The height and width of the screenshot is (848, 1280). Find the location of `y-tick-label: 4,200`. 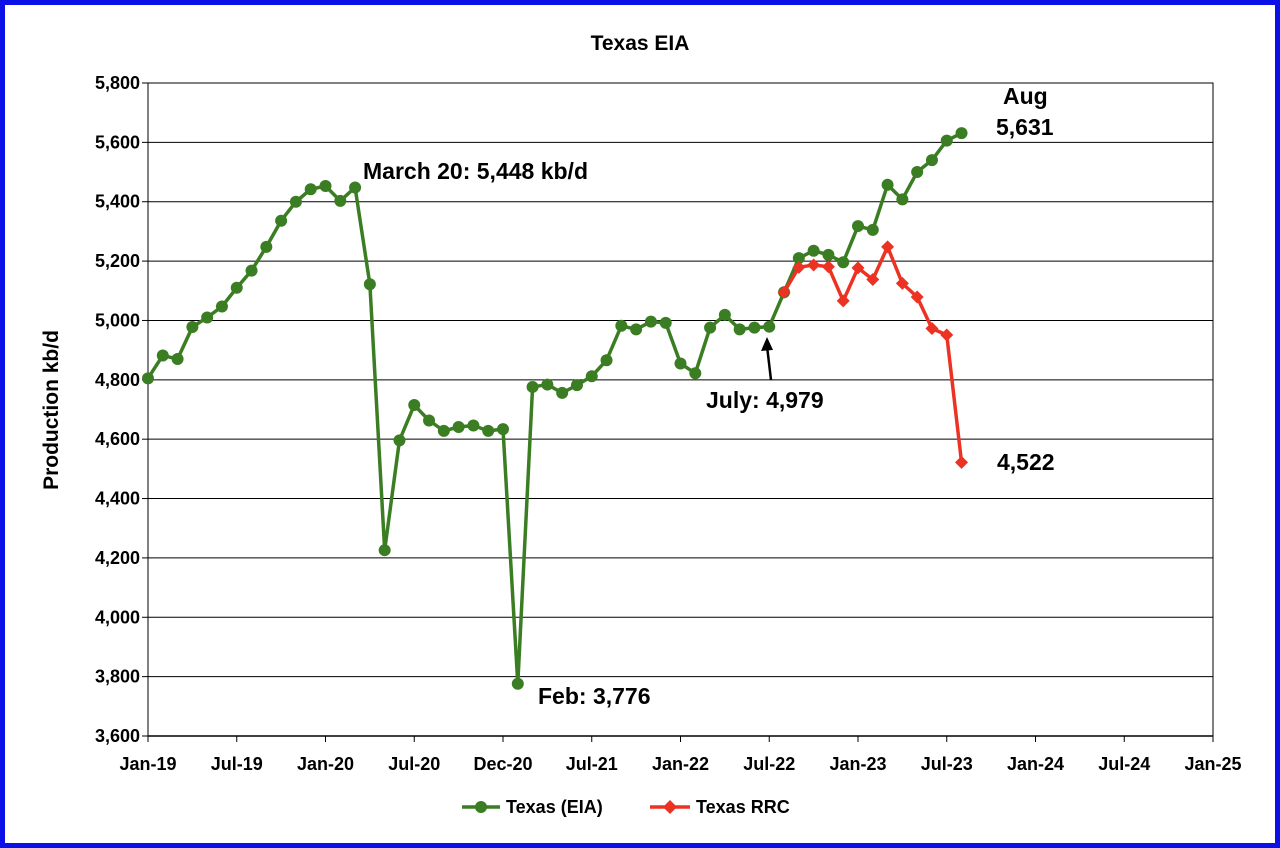

y-tick-label: 4,200 is located at coordinates (117, 558).